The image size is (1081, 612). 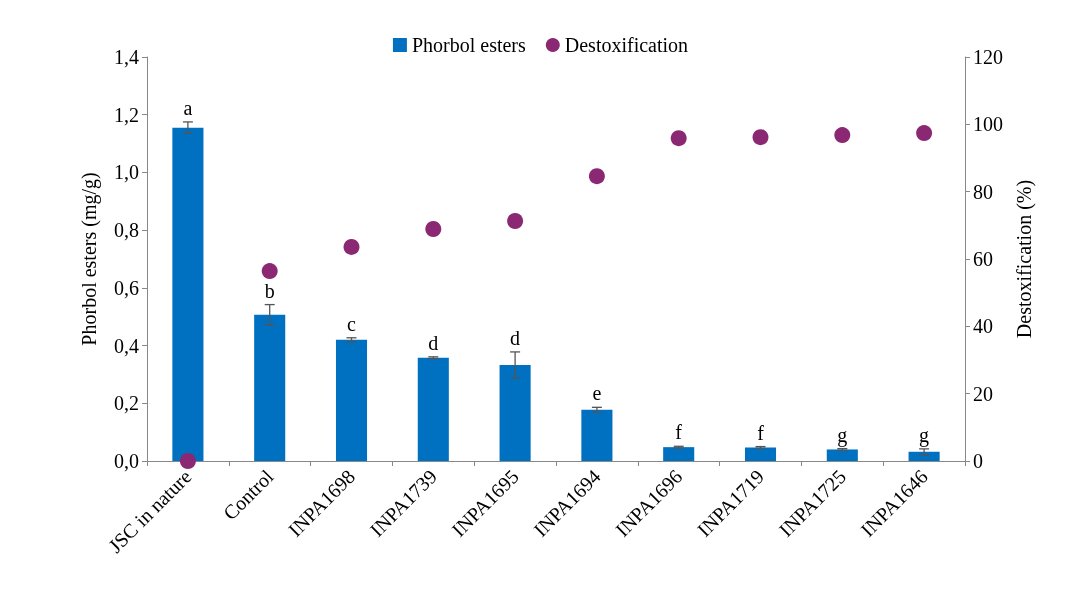 I want to click on y2-tick-label: 80, so click(x=983, y=191).